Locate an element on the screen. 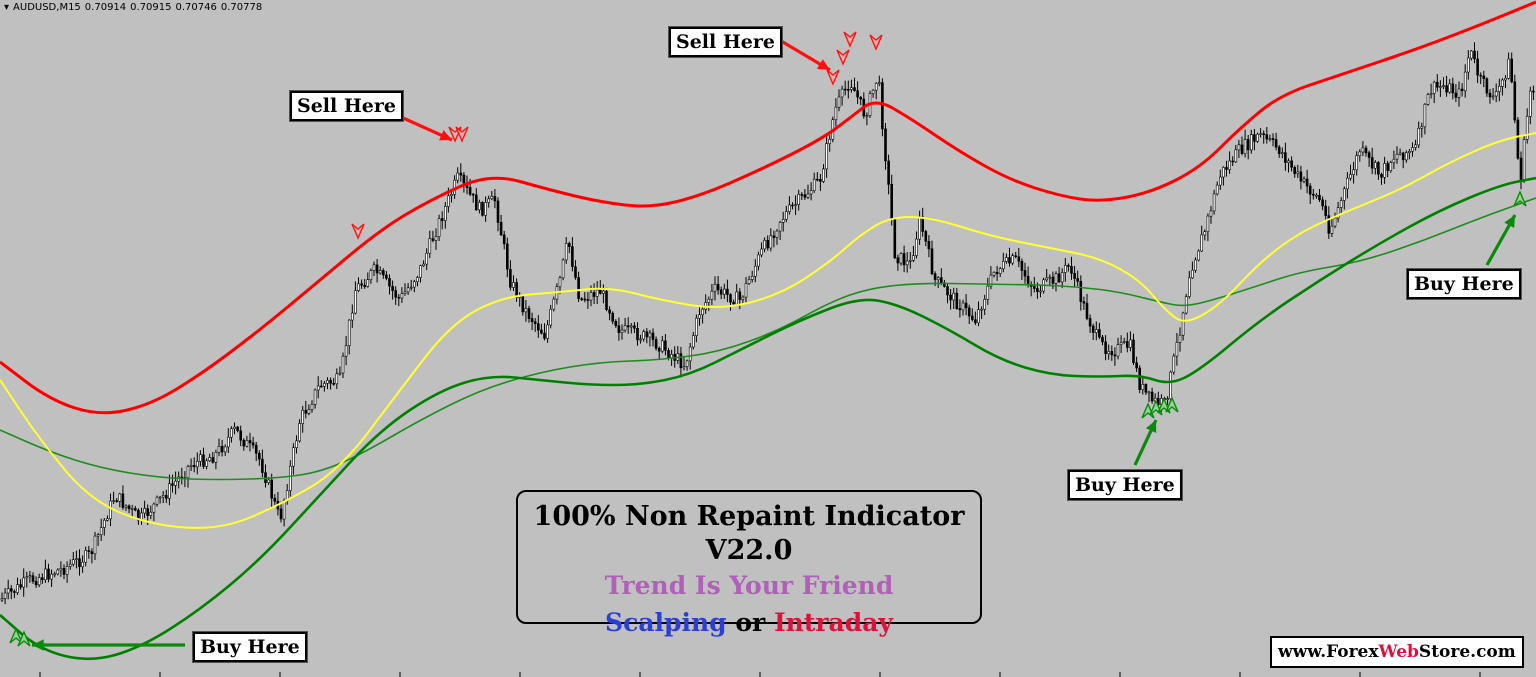 The height and width of the screenshot is (677, 1536). info-scalping: Scalping is located at coordinates (666, 622).